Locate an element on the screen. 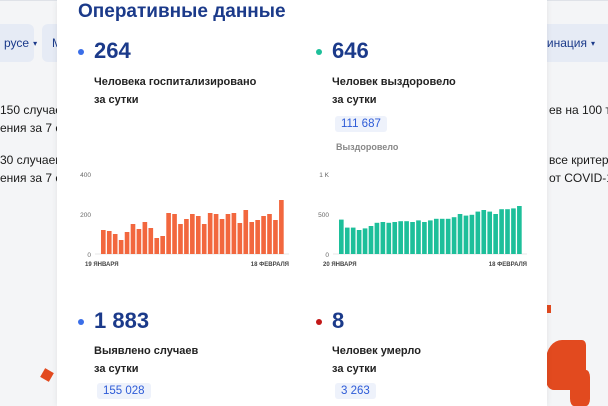  bg-text-right-3: от COVID-19 is located at coordinates (578, 178).